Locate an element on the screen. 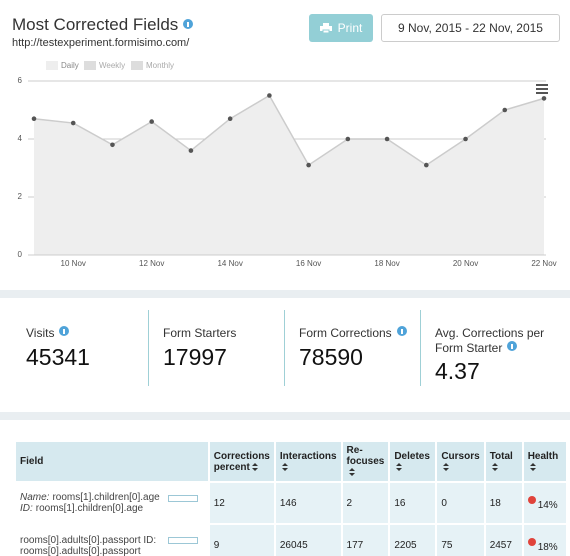 The width and height of the screenshot is (570, 556). print-button: Print is located at coordinates (341, 28).